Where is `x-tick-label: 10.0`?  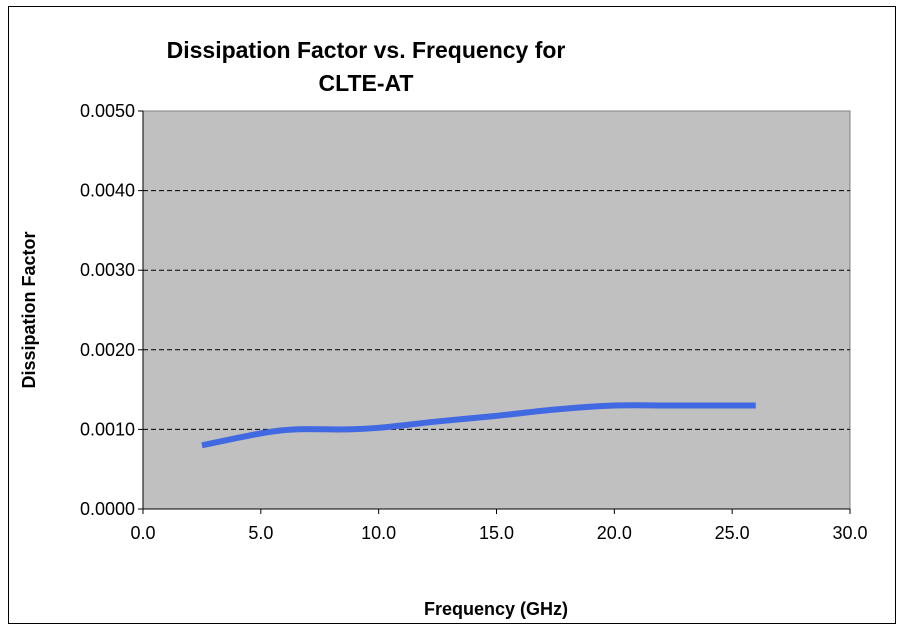
x-tick-label: 10.0 is located at coordinates (378, 533).